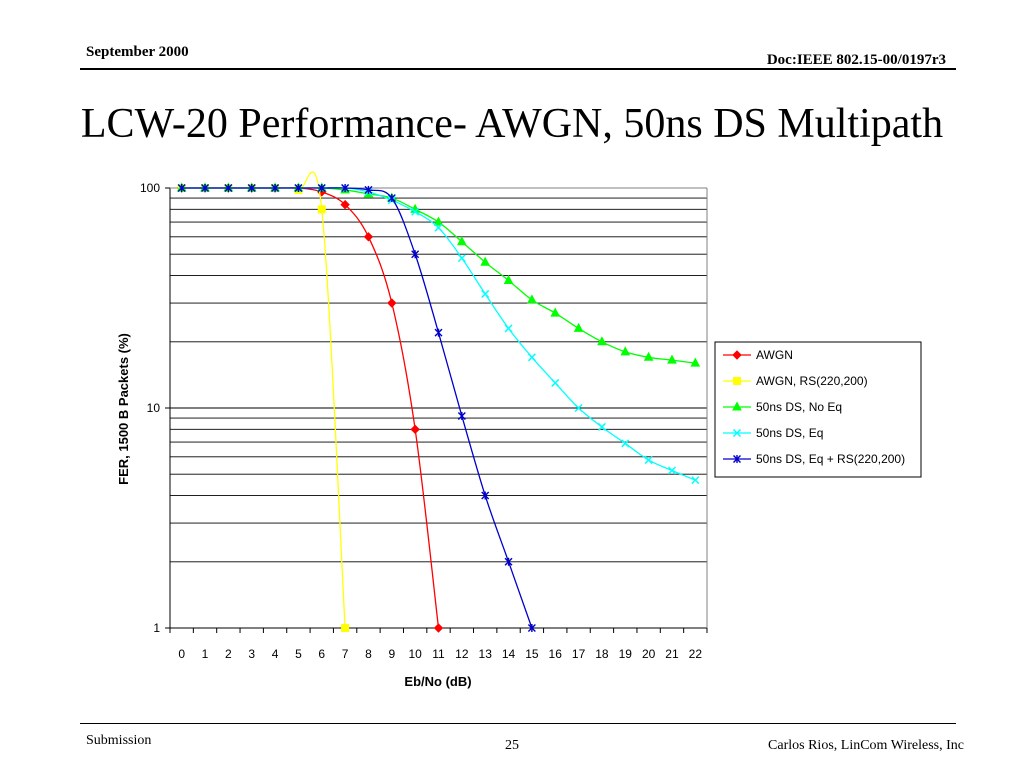  I want to click on x-tick-label: 7, so click(345, 654).